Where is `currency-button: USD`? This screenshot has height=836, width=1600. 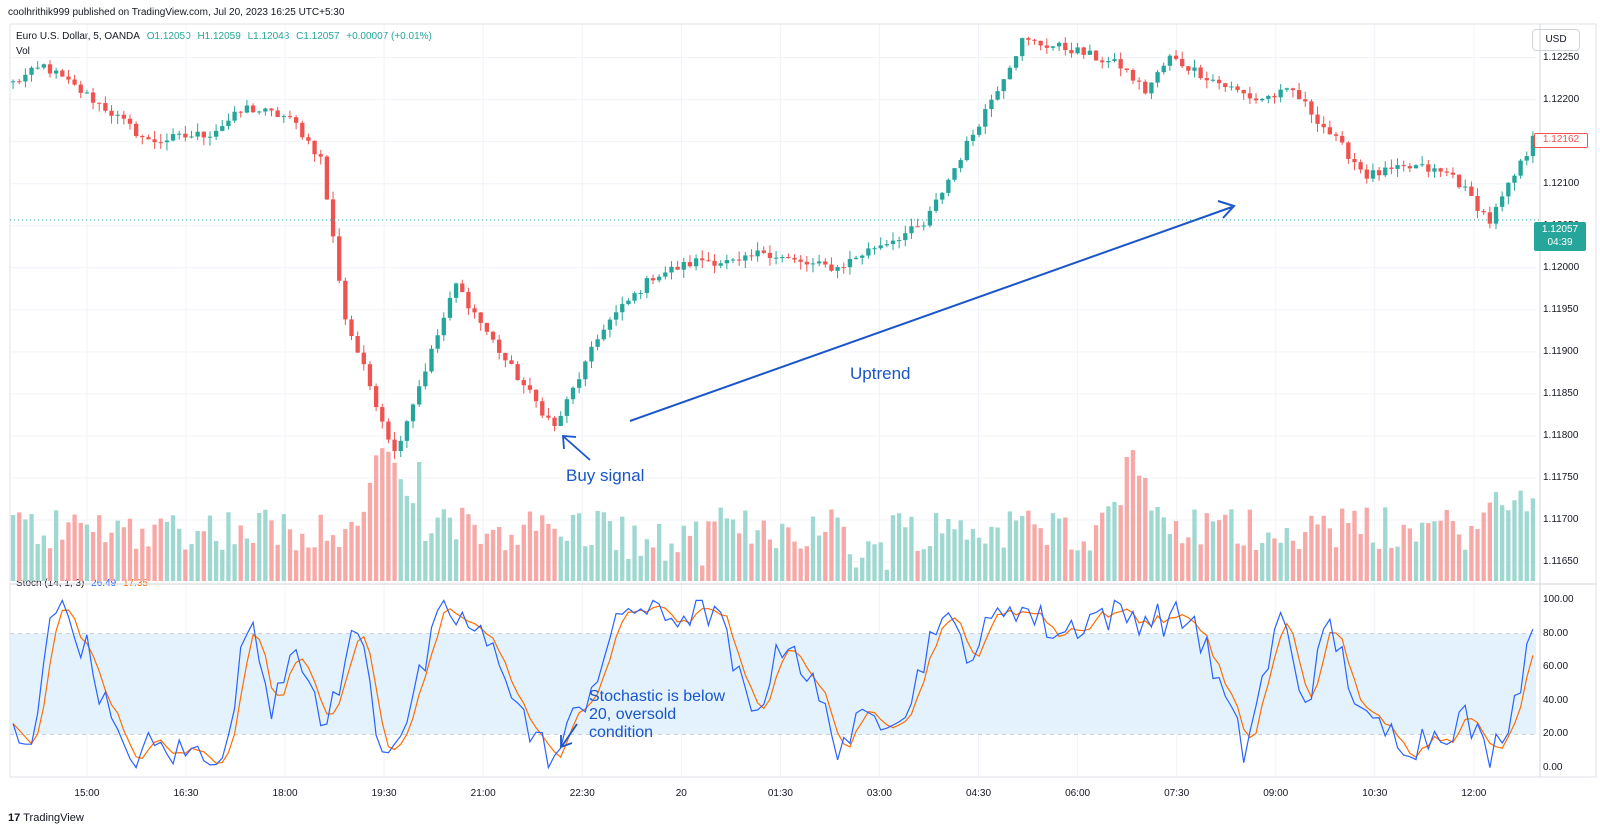
currency-button: USD is located at coordinates (1556, 40).